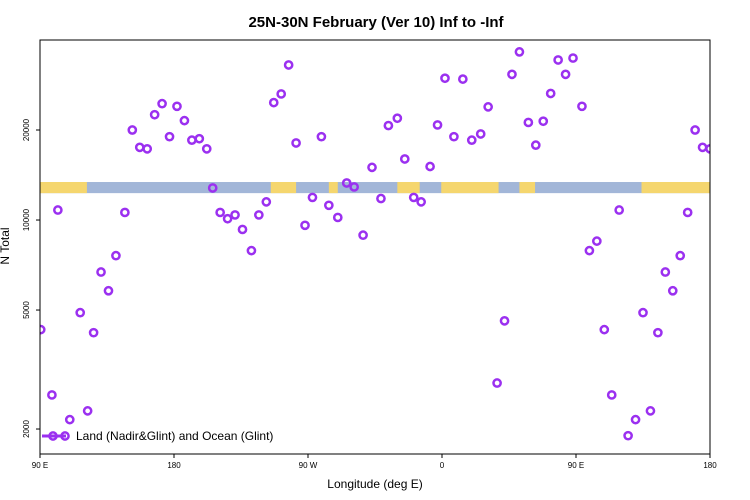 This screenshot has width=750, height=500. I want to click on y-tick-label: 10000, so click(26, 219).